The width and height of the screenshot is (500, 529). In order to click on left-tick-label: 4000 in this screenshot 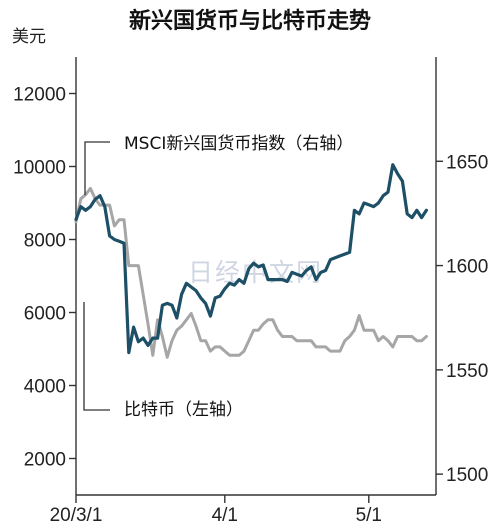, I will do `click(45, 387)`.